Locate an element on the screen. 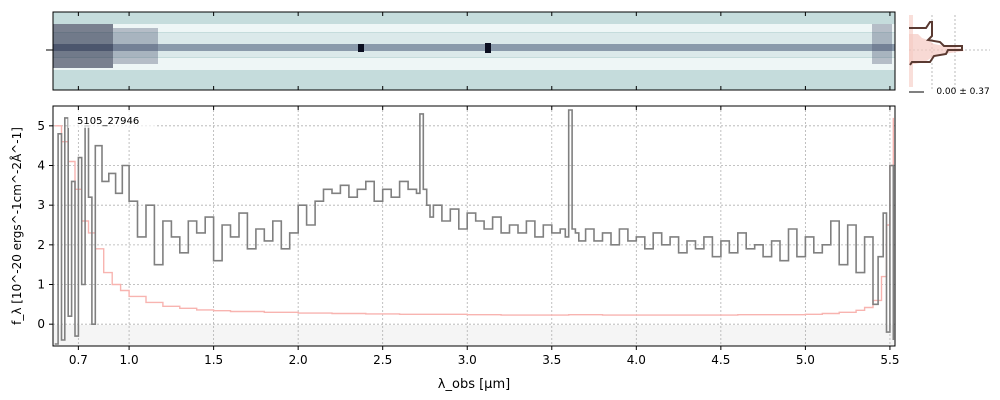 The image size is (1000, 400). x-tick-label: 2.5 is located at coordinates (382, 360).